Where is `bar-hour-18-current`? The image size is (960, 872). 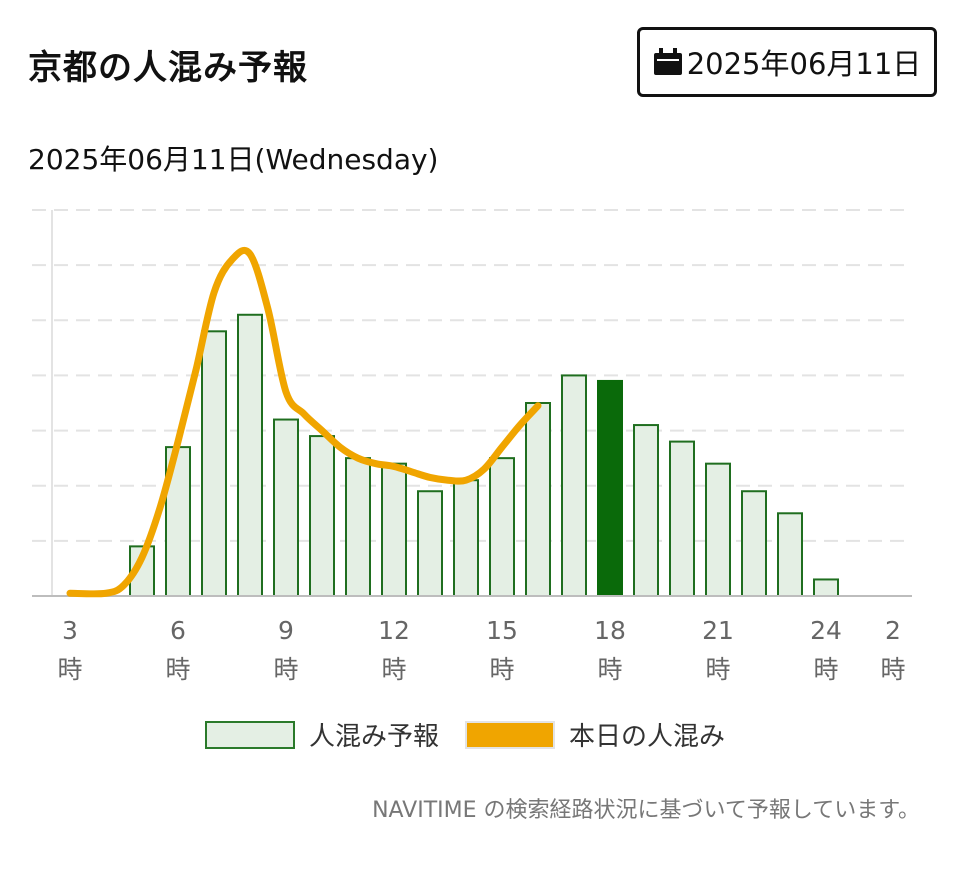
bar-hour-18-current is located at coordinates (610, 488).